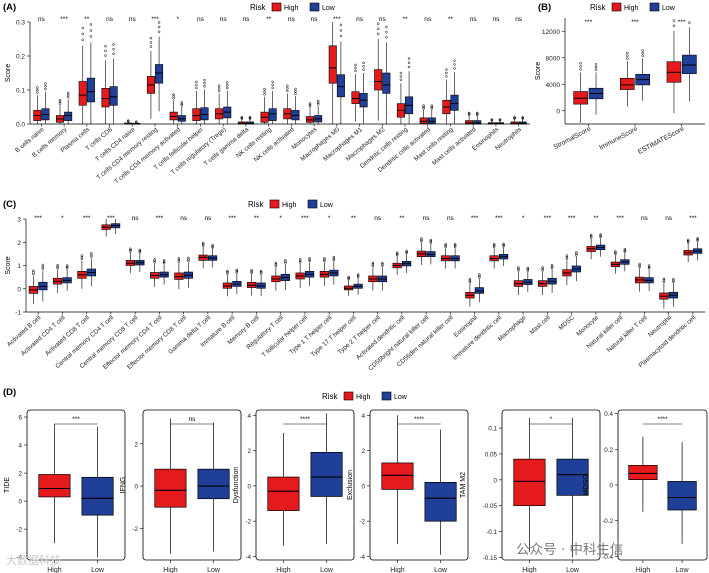 Image resolution: width=709 pixels, height=573 pixels. What do you see at coordinates (492, 429) in the screenshot?
I see `y-tick-label: 0.1` at bounding box center [492, 429].